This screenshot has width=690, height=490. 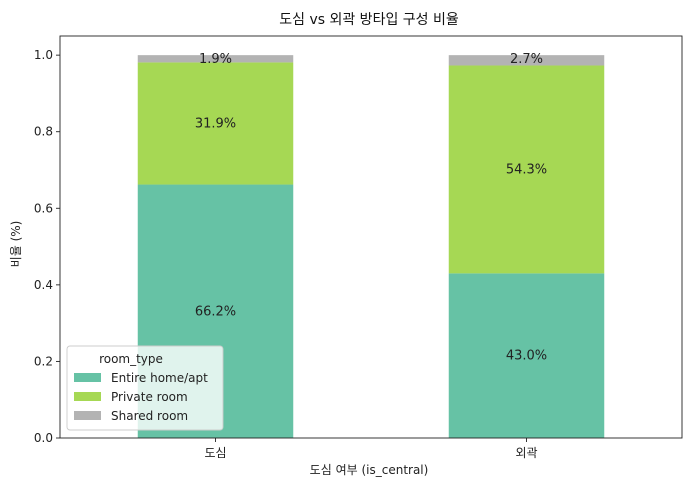 I want to click on y-tick-label: 0.0, so click(x=43, y=438).